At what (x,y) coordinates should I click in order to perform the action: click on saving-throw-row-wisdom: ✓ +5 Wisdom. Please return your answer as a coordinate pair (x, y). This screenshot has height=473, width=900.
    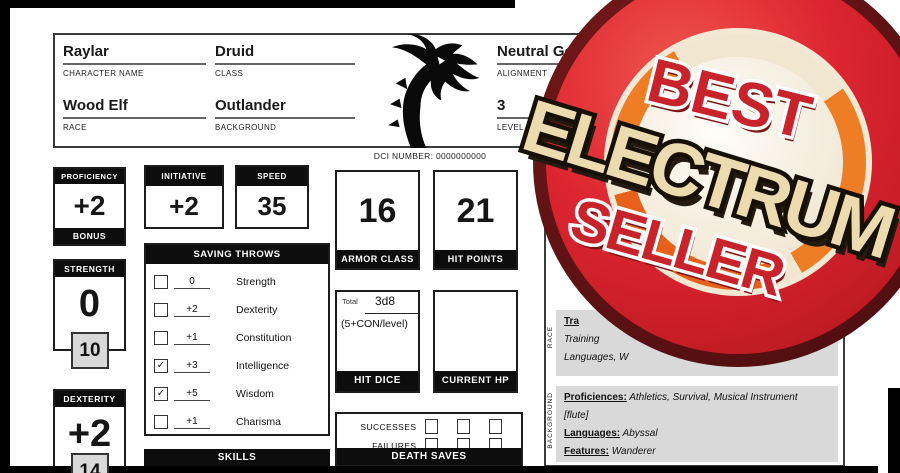
    Looking at the image, I should click on (237, 394).